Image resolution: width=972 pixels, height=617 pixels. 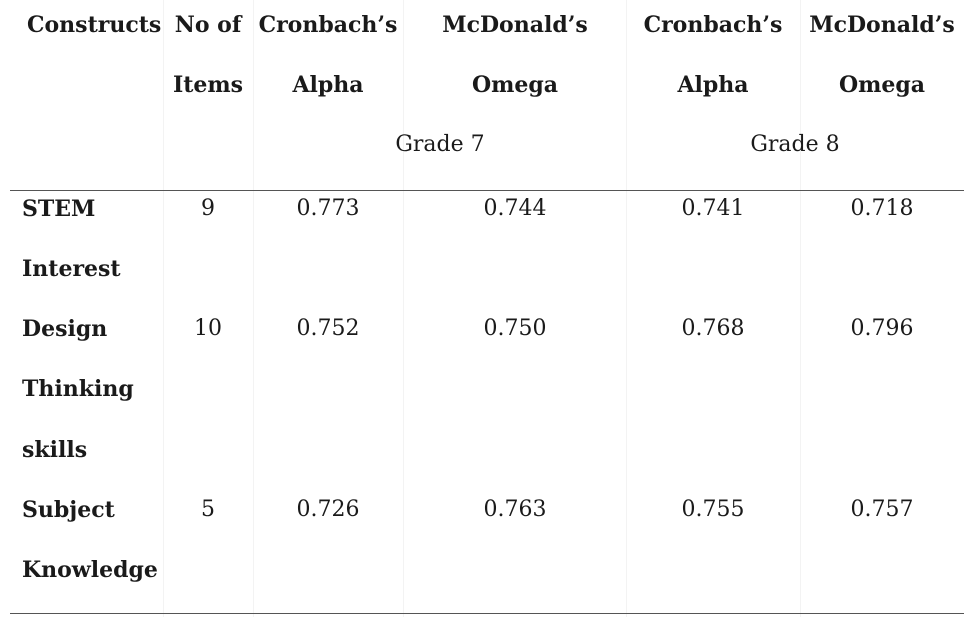 What do you see at coordinates (713, 85) in the screenshot?
I see `header-g8-cronbach-line2: Alpha` at bounding box center [713, 85].